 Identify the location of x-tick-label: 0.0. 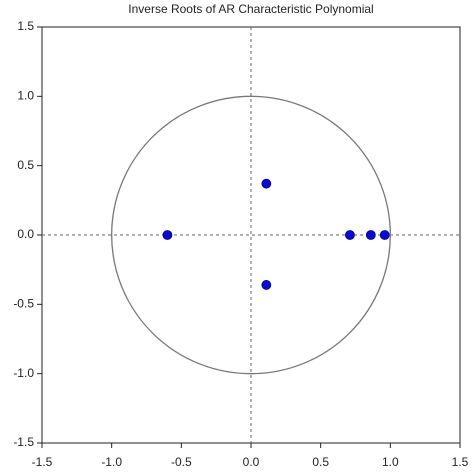
(251, 462).